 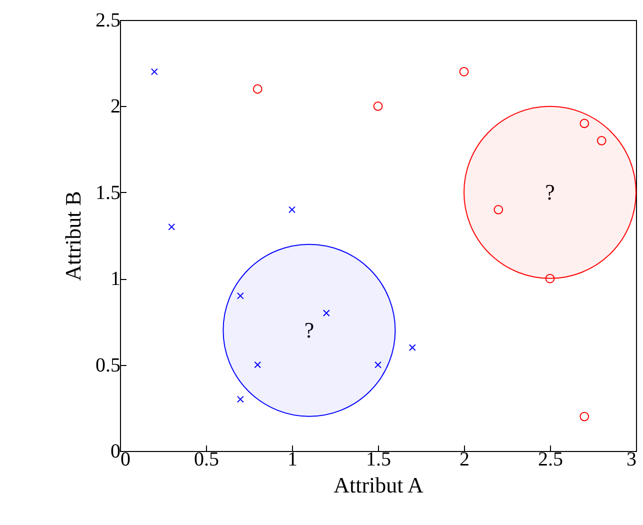 I want to click on y-tick-label: 1.5, so click(x=108, y=193).